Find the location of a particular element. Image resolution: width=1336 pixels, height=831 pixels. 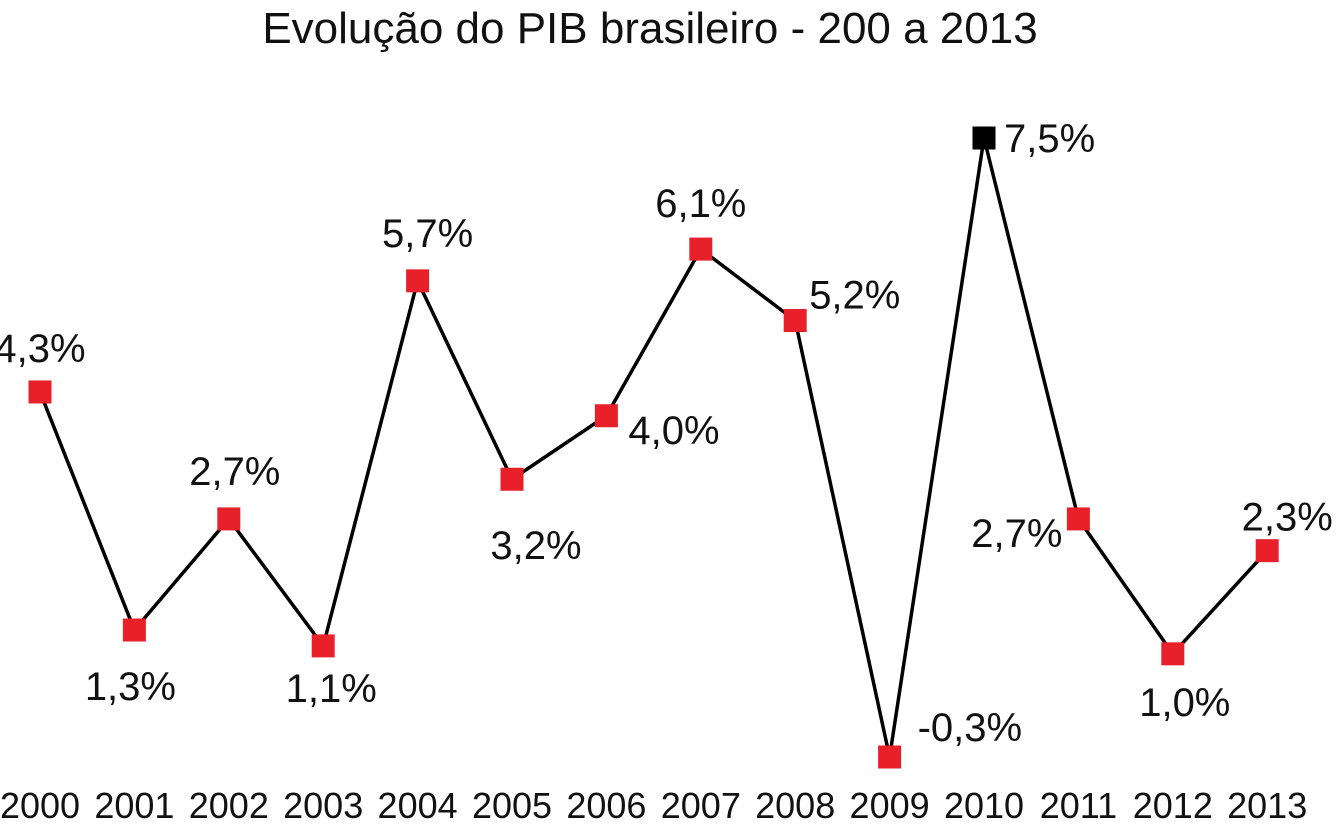

x-tick-label-2002: 2002 is located at coordinates (229, 805).